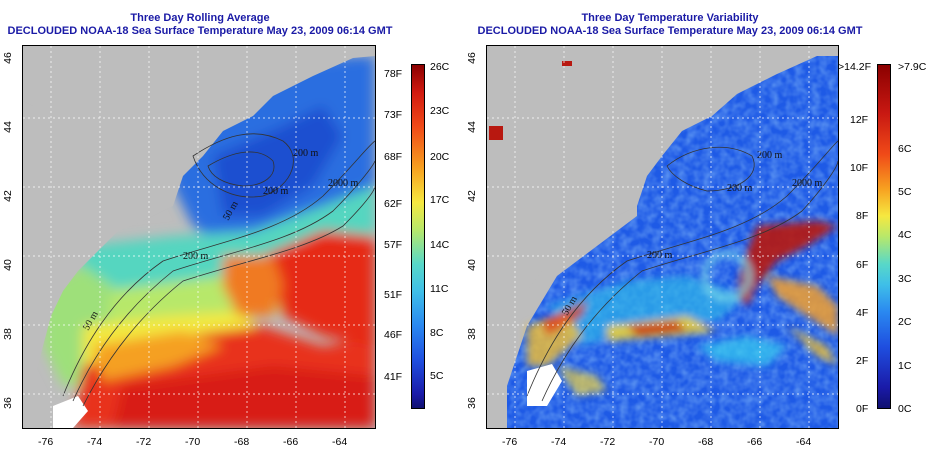 The height and width of the screenshot is (475, 950). I want to click on colorbar-c-label: 8C, so click(437, 333).